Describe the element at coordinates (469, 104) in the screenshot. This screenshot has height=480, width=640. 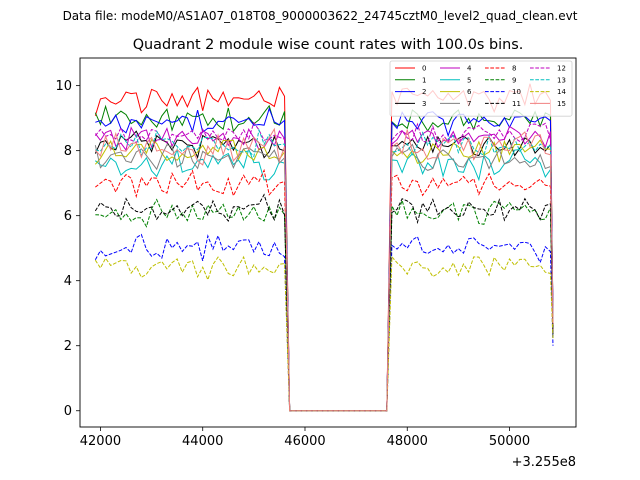
I see `legend-label-7: 7` at that location.